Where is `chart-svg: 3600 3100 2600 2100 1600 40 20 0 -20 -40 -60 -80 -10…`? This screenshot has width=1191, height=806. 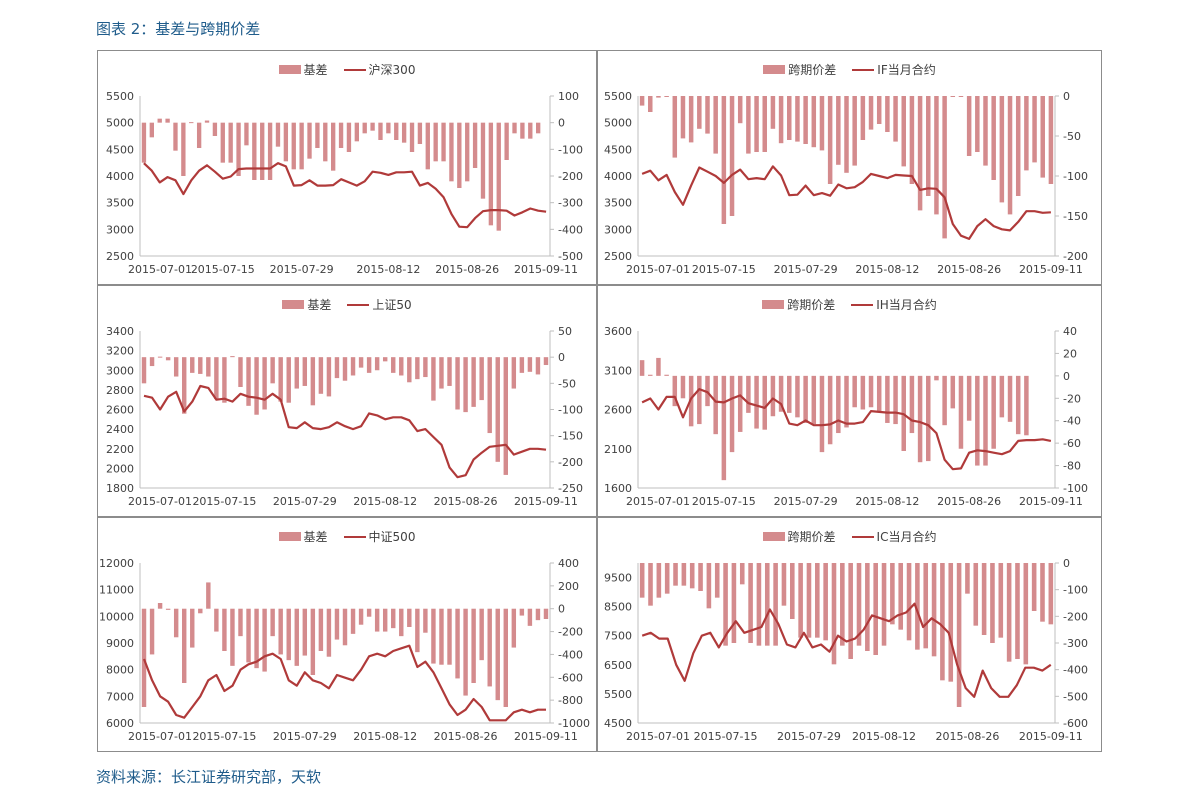 chart-svg: 3600 3100 2600 2100 1600 40 20 0 -20 -40 -60 -80 -10… is located at coordinates (846, 416).